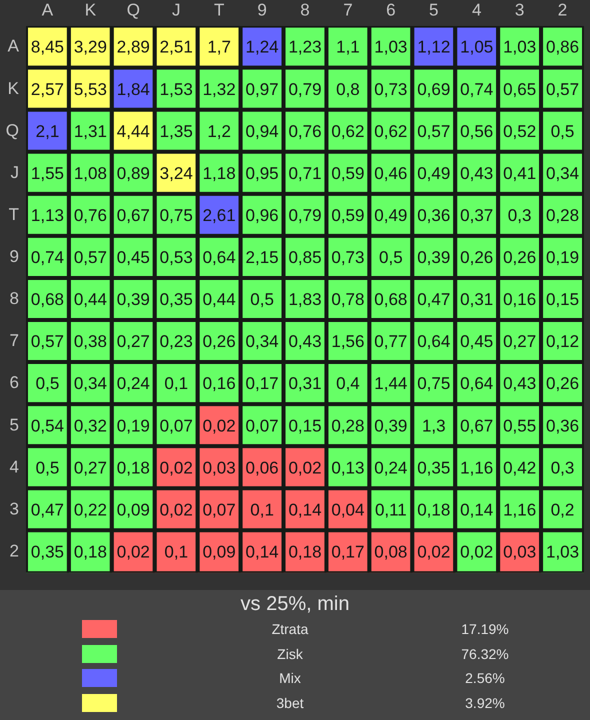 This screenshot has height=720, width=590. I want to click on data-label: 4,44, so click(133, 131).